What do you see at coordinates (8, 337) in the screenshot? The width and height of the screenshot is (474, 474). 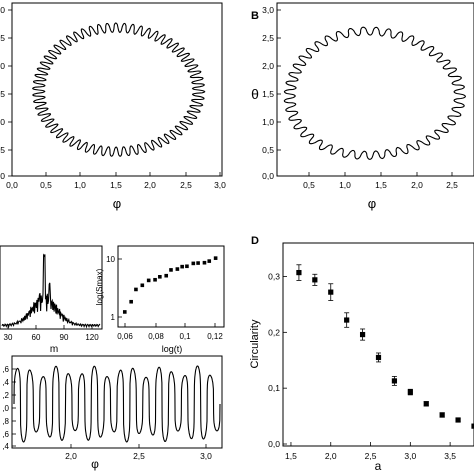 I see `x-tick-label: 30` at bounding box center [8, 337].